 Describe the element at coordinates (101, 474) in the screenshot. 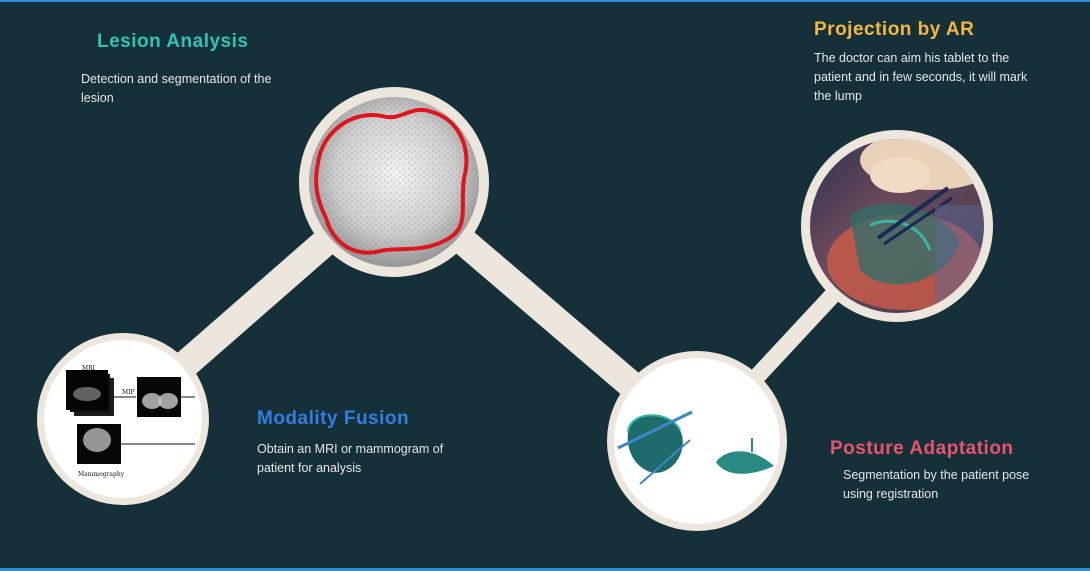

I see `mammography-label: Mammography` at that location.